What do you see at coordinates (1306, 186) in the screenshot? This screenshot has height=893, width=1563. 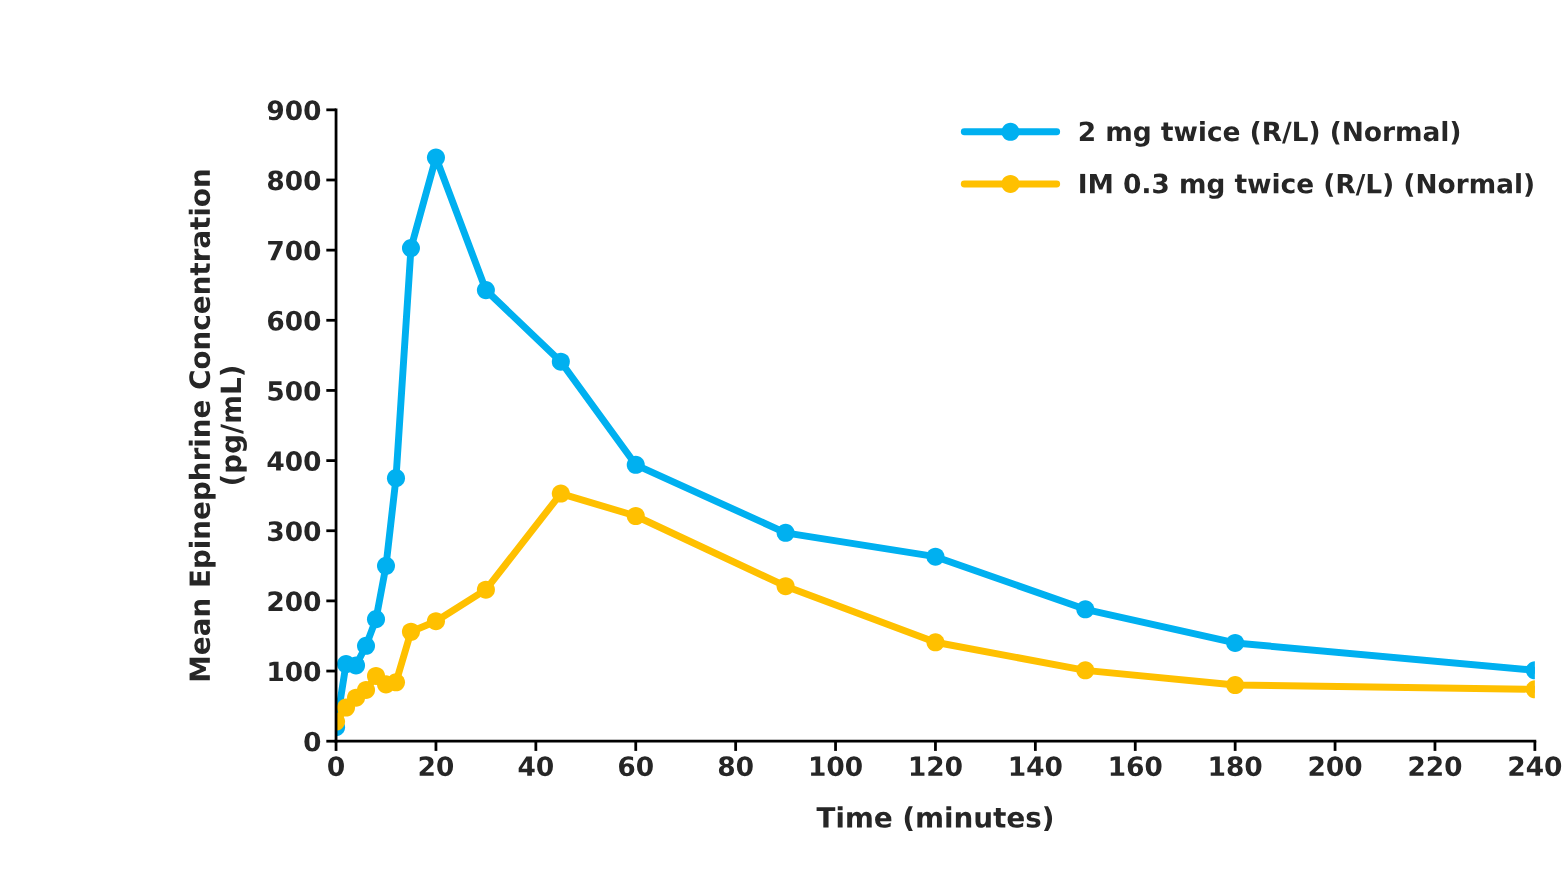 I see `legend-label: IM 0.3 mg twice (R/L) (Normal)` at bounding box center [1306, 186].